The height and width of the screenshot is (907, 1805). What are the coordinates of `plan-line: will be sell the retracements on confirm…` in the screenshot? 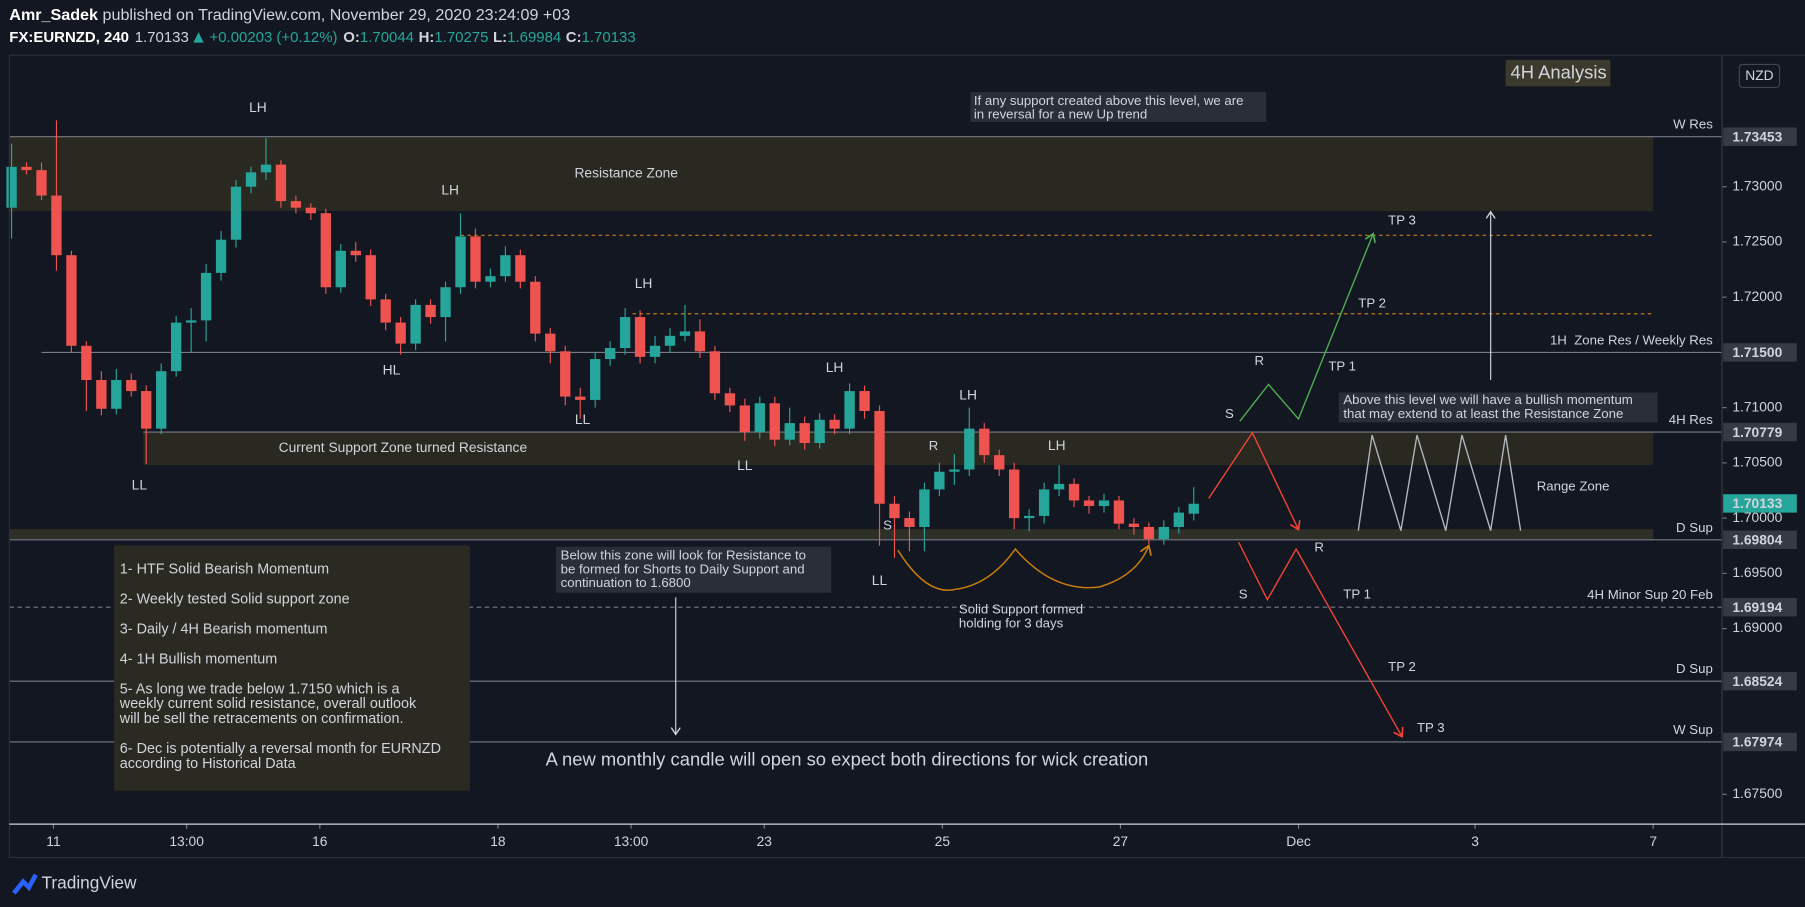 It's located at (261, 719).